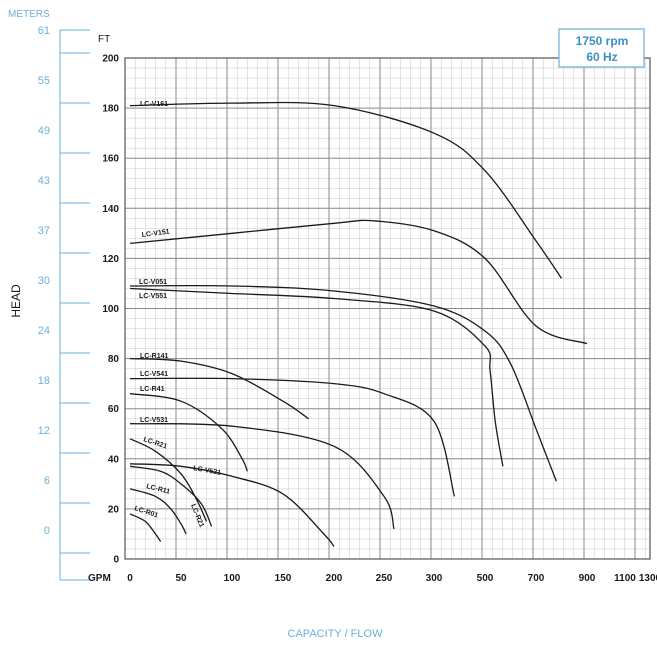  I want to click on curve-lc-r141, so click(219, 388).